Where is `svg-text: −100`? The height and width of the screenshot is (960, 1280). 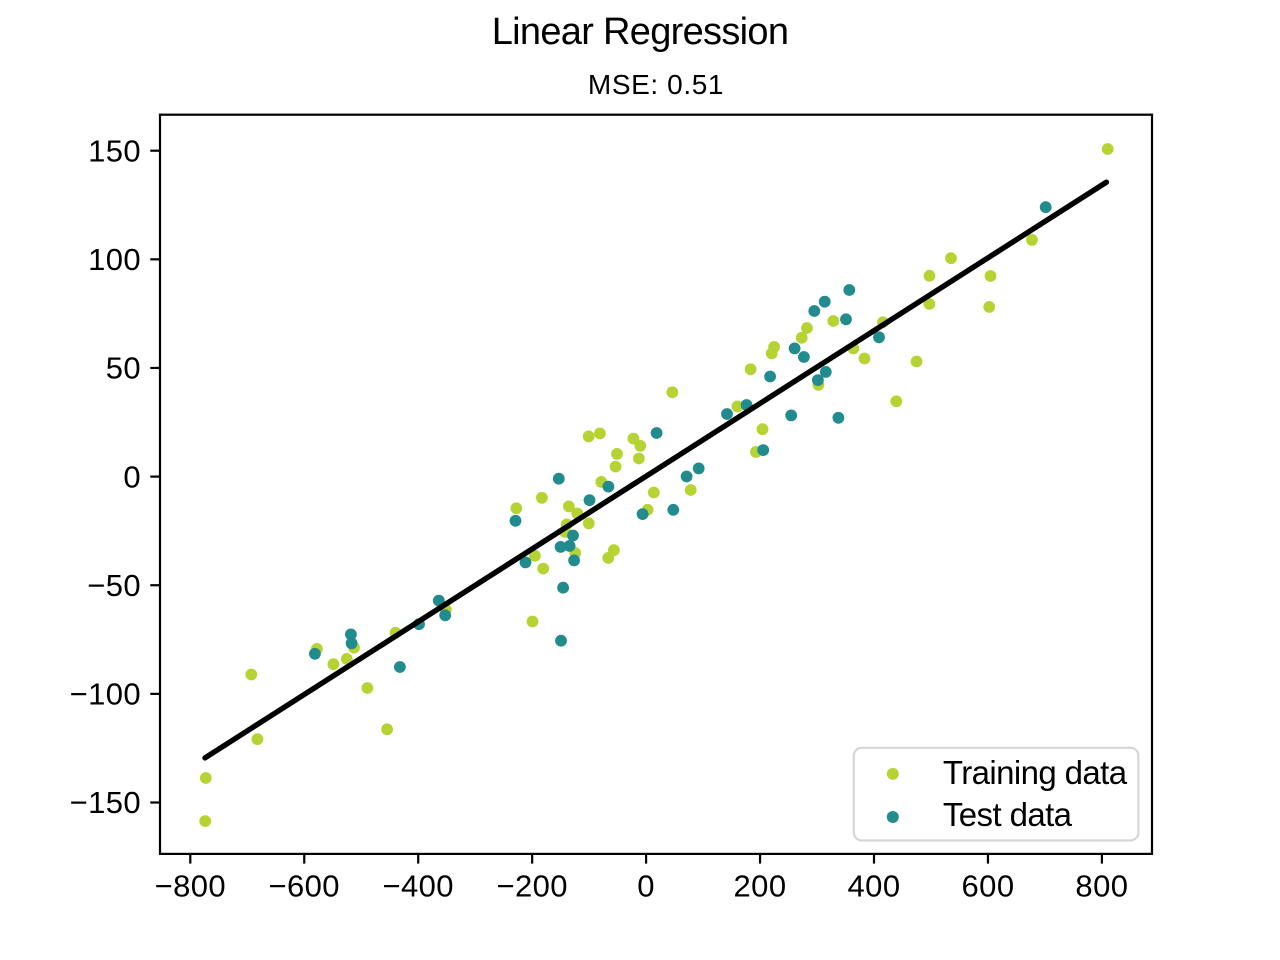 svg-text: −100 is located at coordinates (105, 694).